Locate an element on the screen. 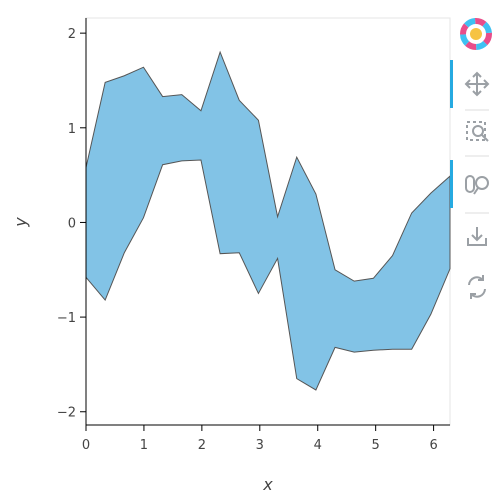 The image size is (500, 504). y-tick-label: 0 is located at coordinates (72, 223).